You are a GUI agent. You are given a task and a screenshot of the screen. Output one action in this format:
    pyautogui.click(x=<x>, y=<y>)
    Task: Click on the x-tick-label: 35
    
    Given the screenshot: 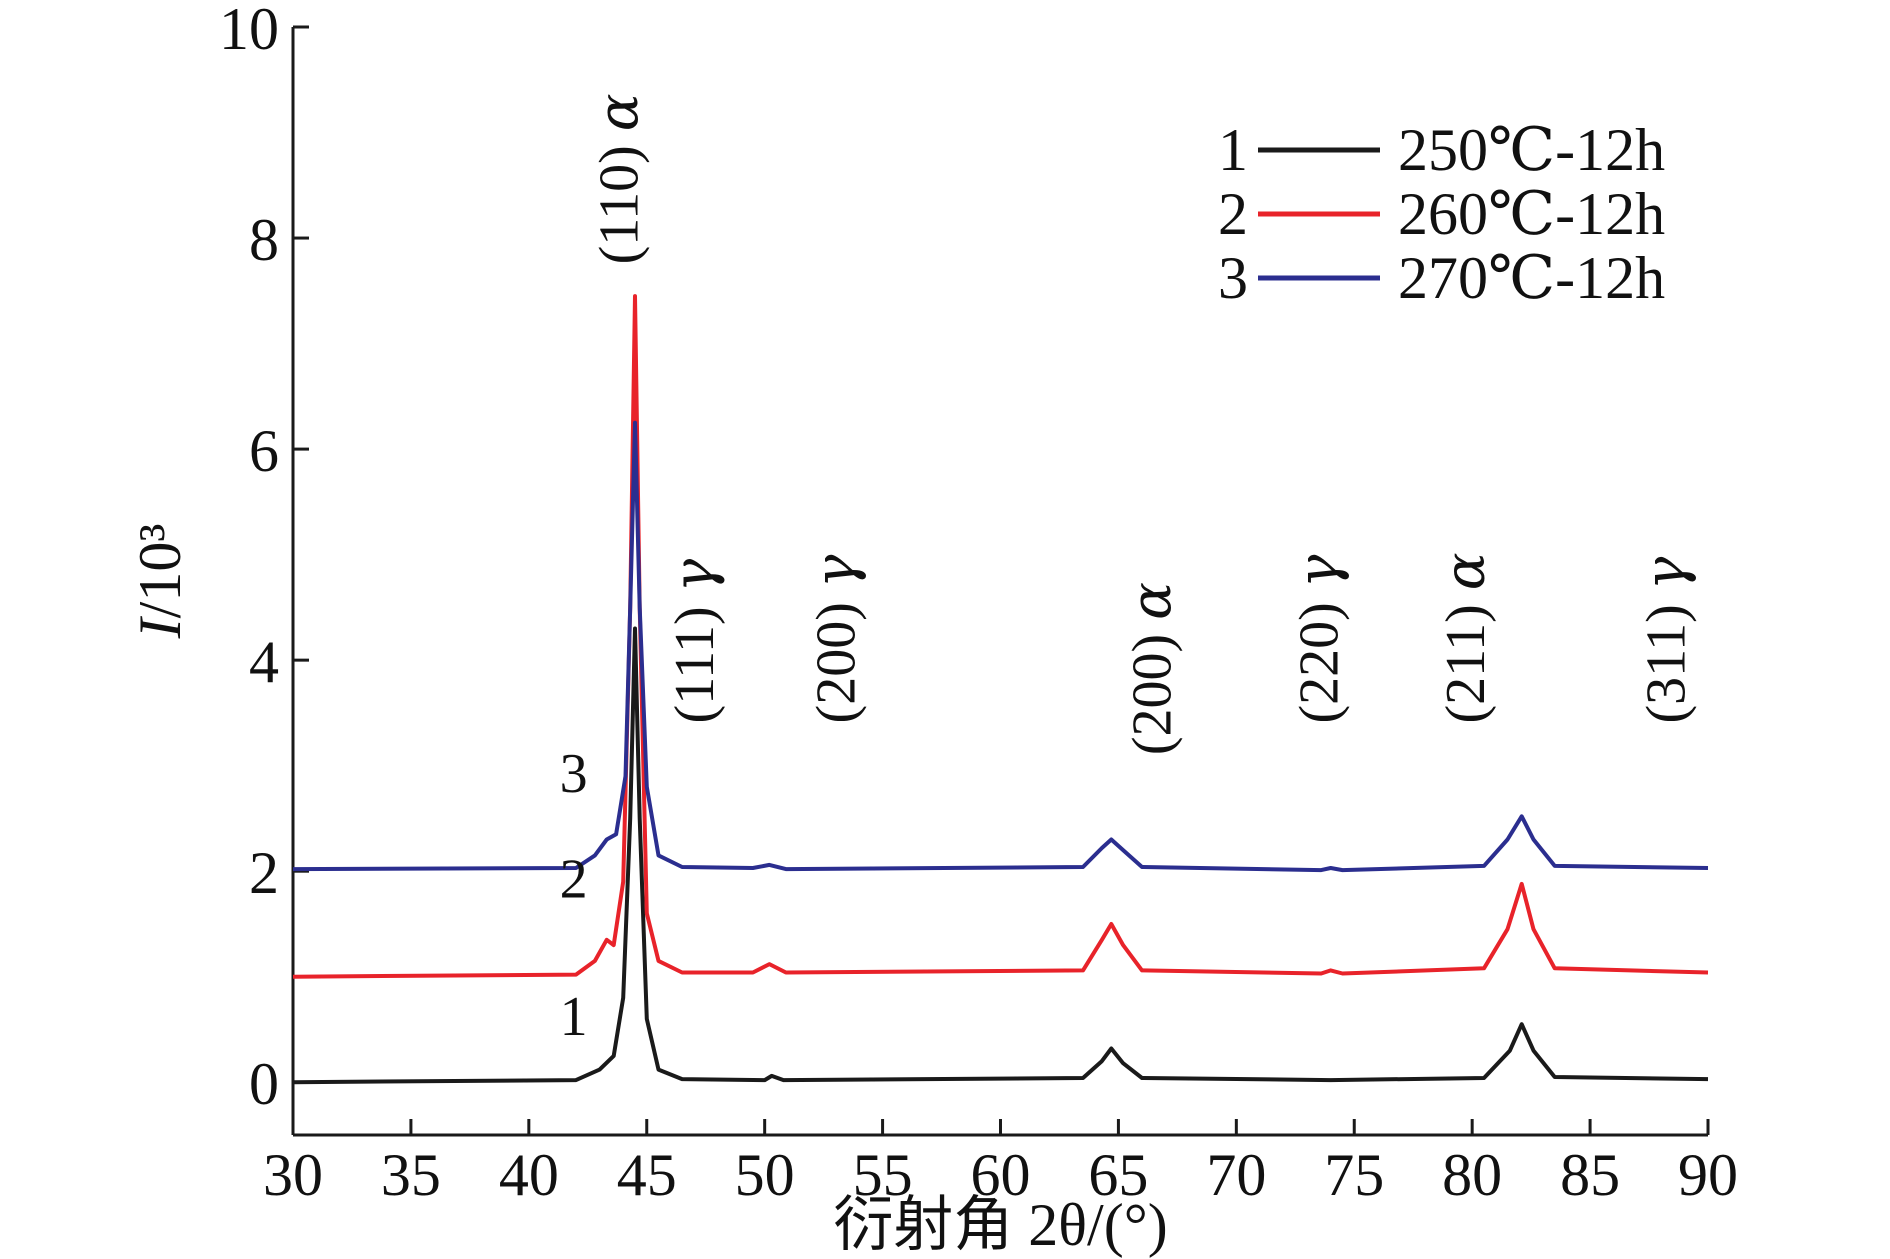 What is the action you would take?
    pyautogui.click(x=411, y=1175)
    